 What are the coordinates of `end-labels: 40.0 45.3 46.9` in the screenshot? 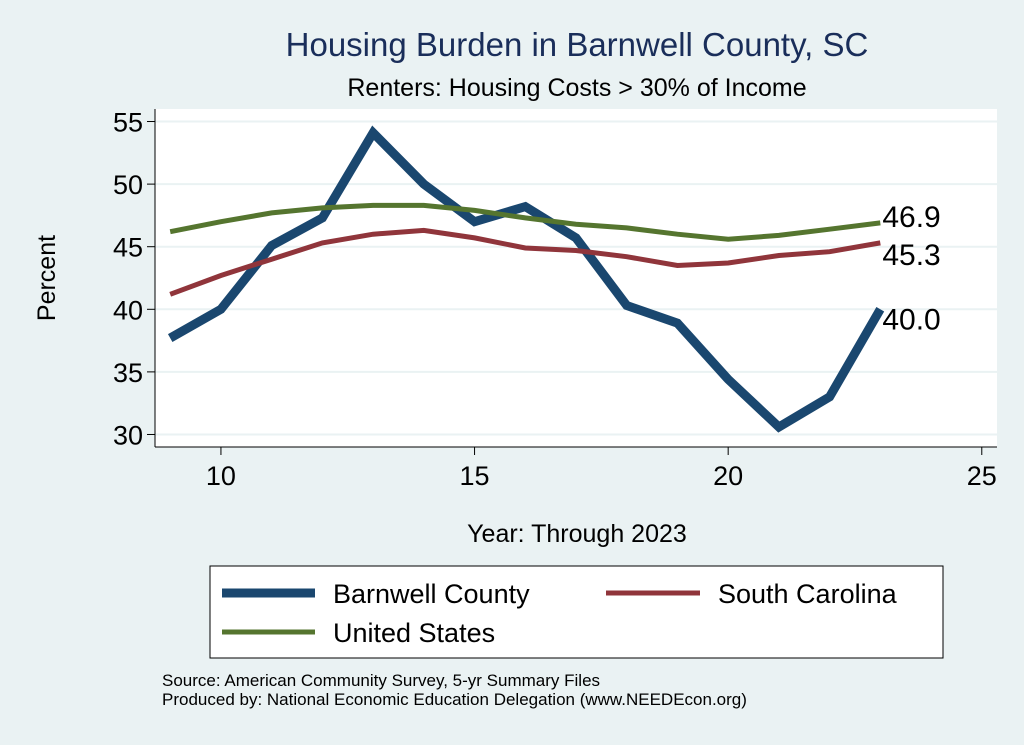 It's located at (911, 268).